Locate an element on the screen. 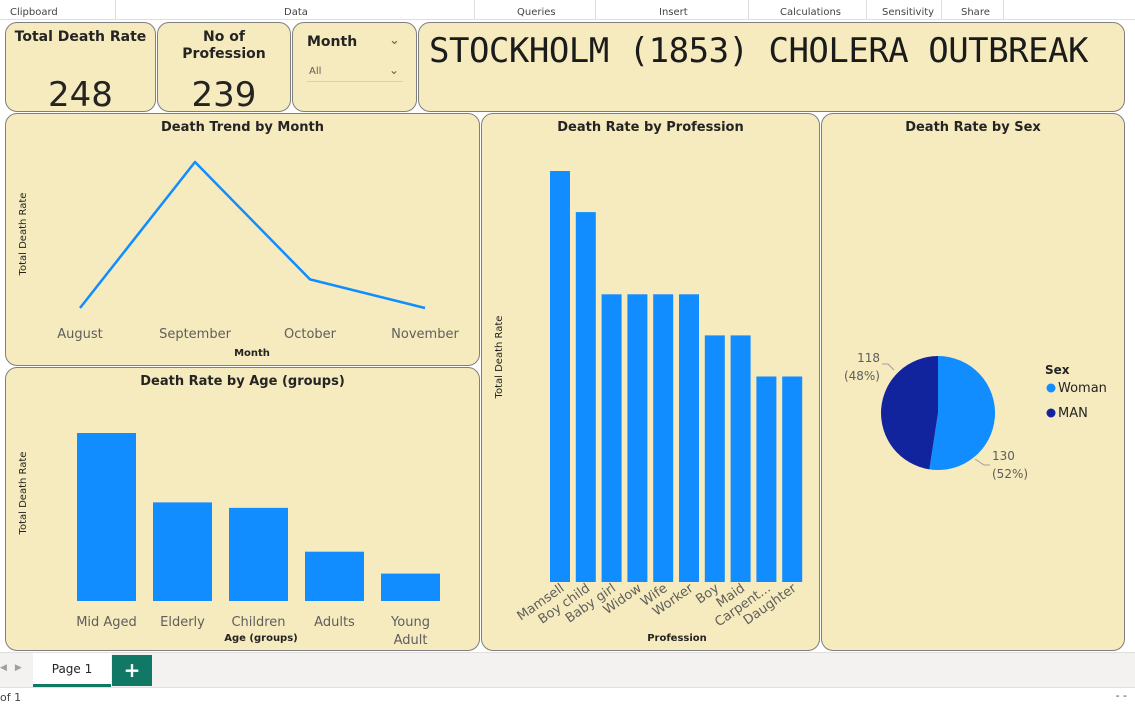  kpi-title: Total Death Rate is located at coordinates (80, 37).